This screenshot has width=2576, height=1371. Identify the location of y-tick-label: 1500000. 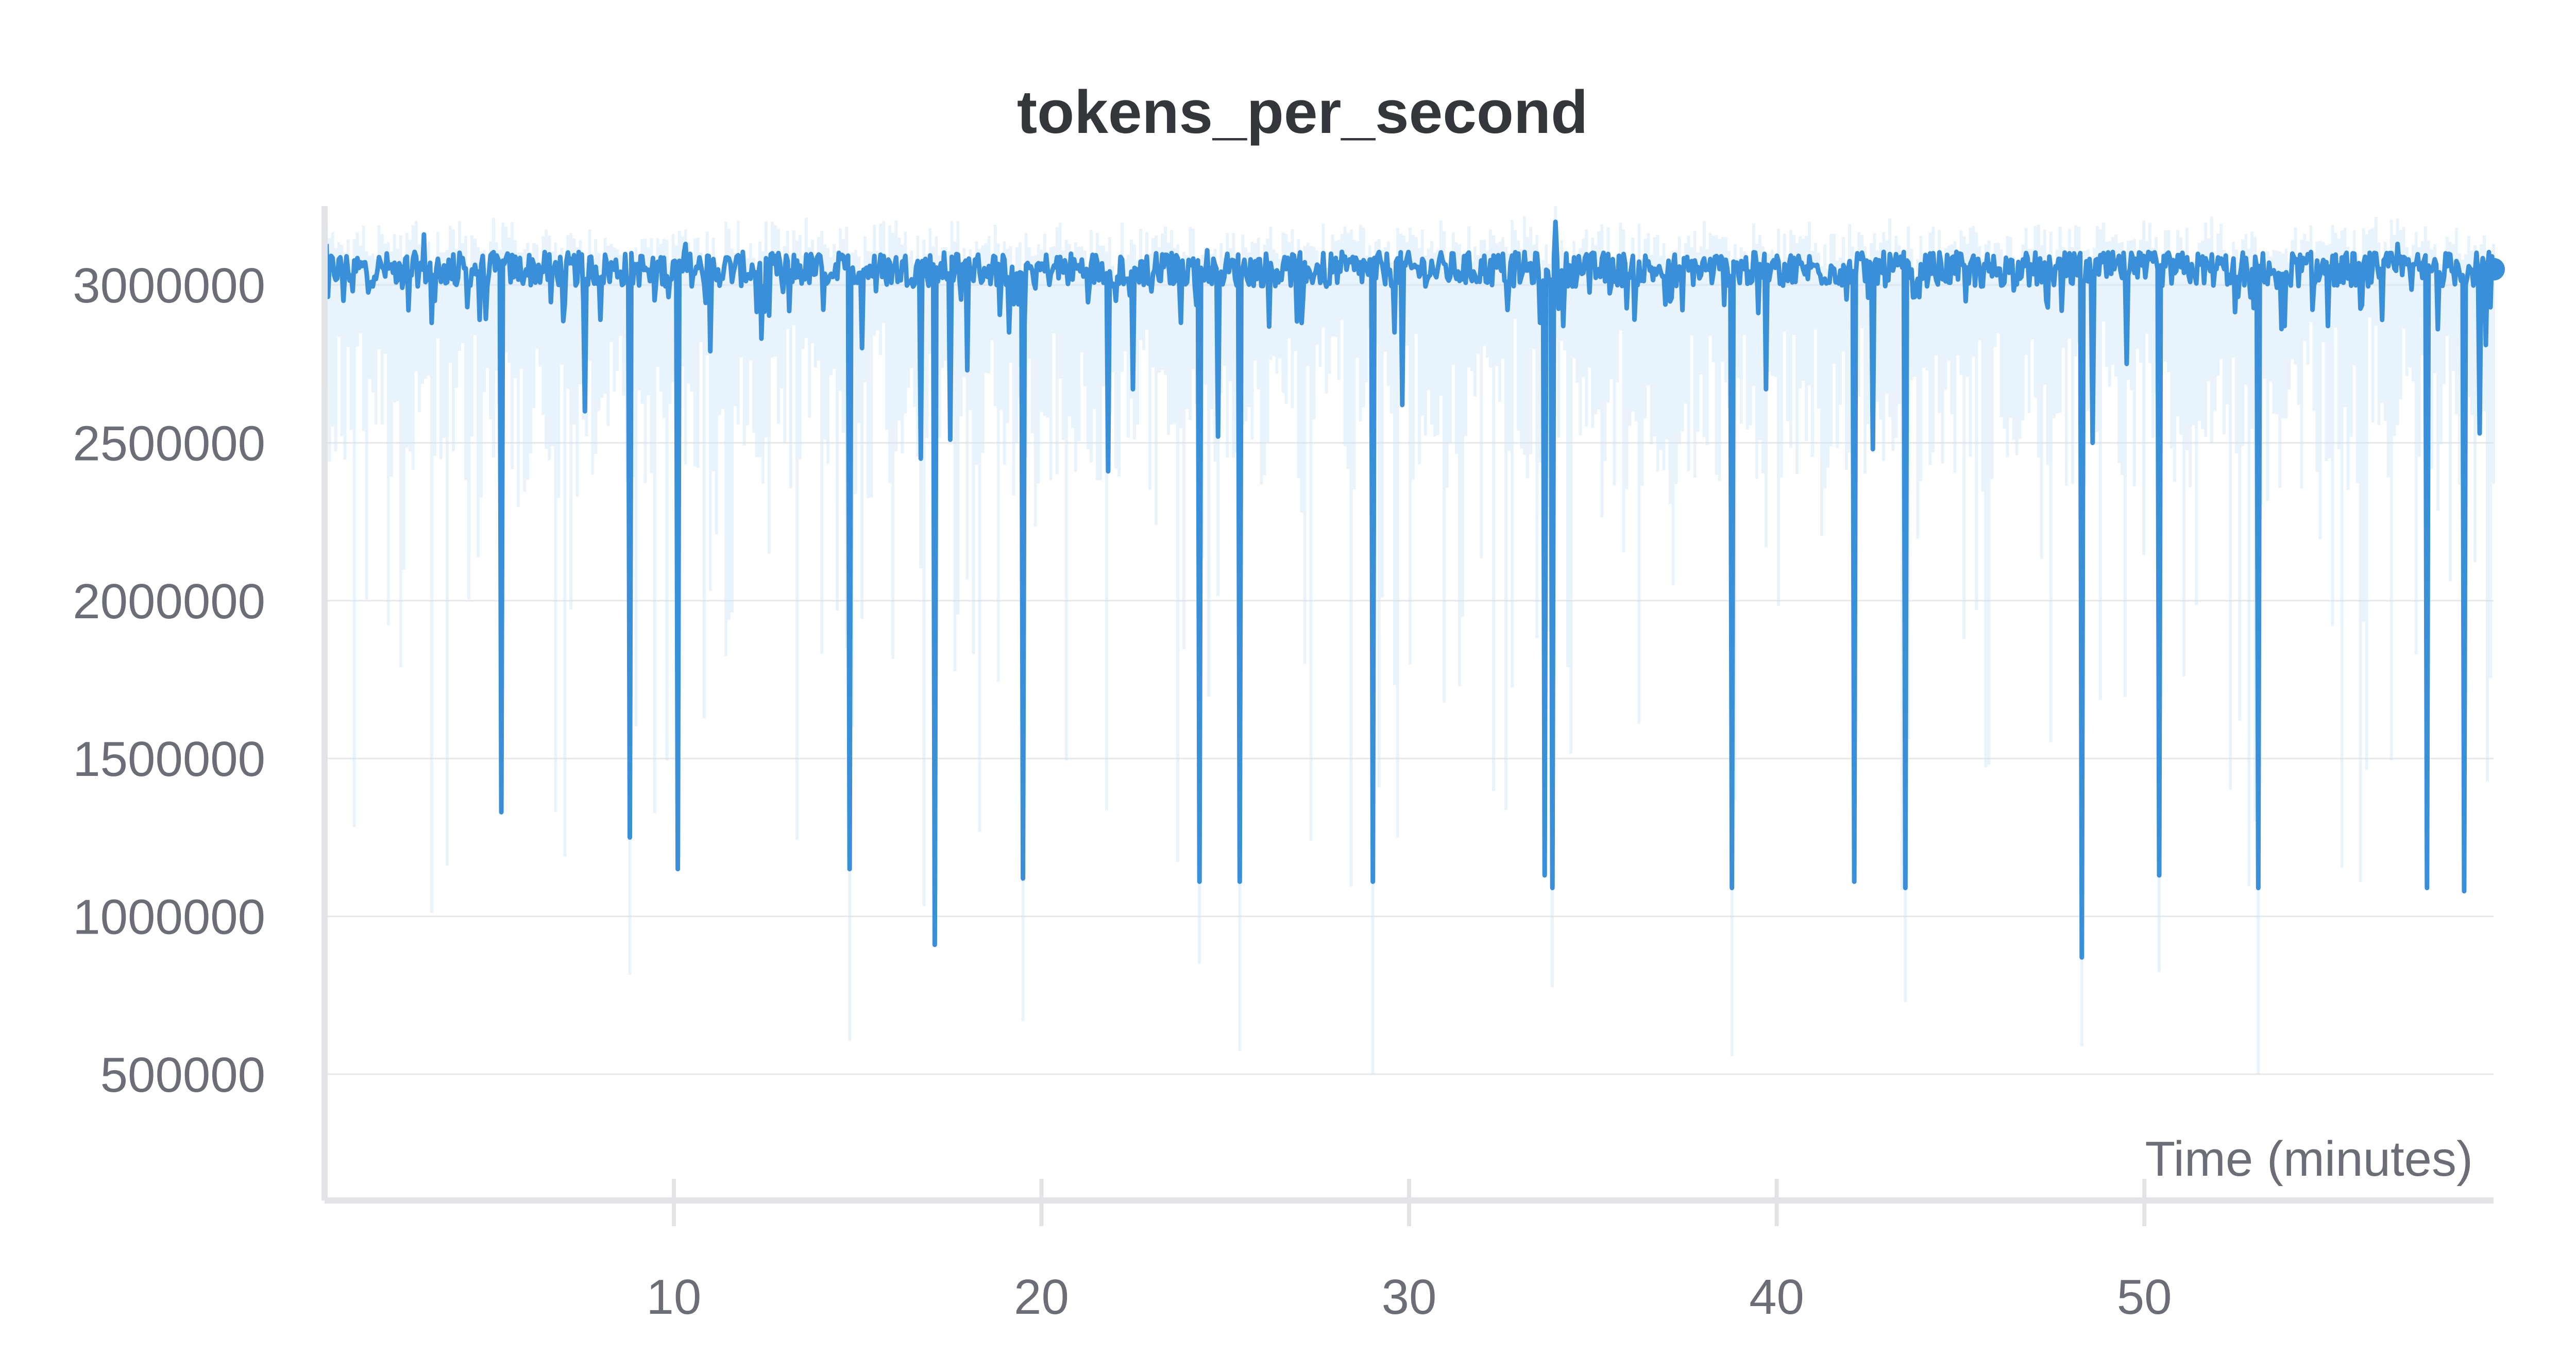
(169, 760).